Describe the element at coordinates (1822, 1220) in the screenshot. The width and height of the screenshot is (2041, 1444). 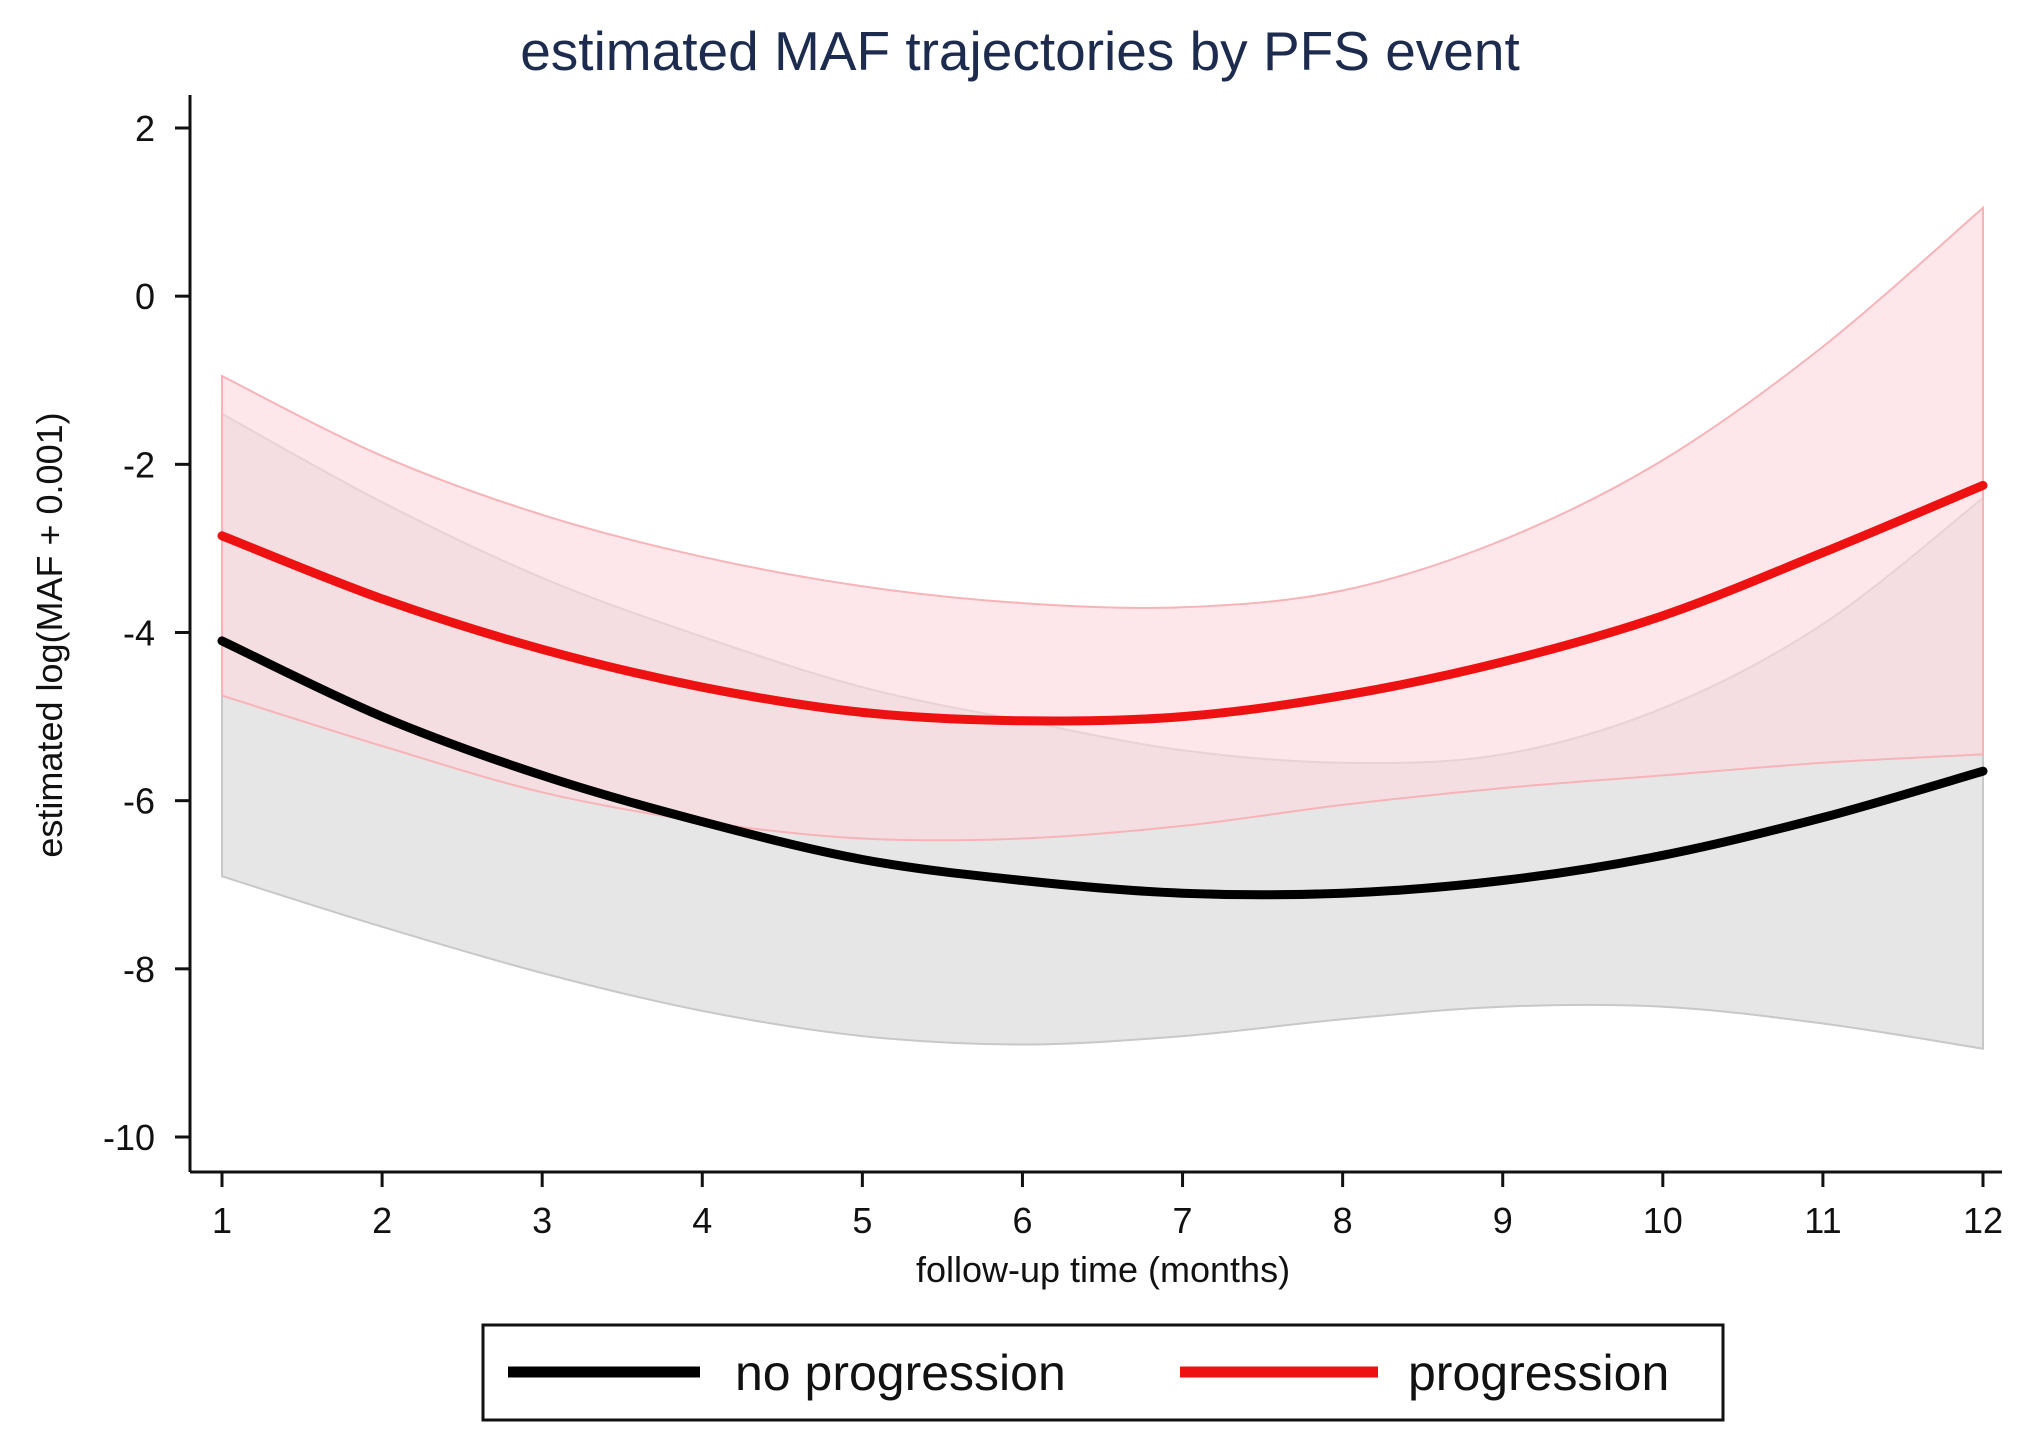
I see `x-tick-label: 11` at that location.